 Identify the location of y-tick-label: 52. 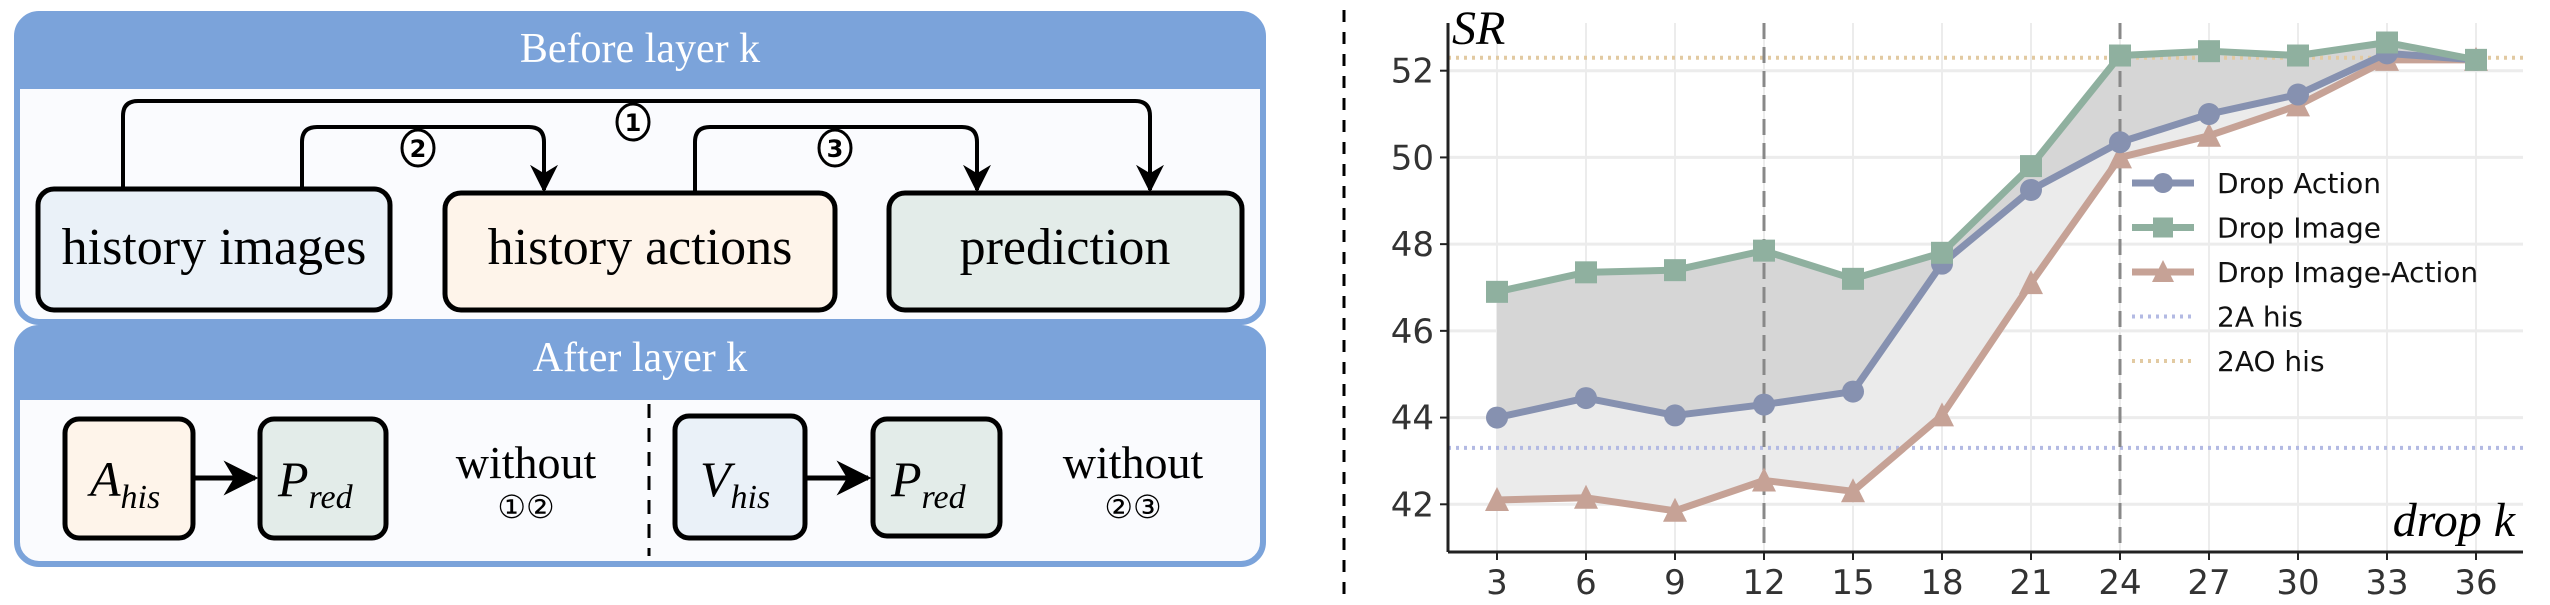
(1412, 72).